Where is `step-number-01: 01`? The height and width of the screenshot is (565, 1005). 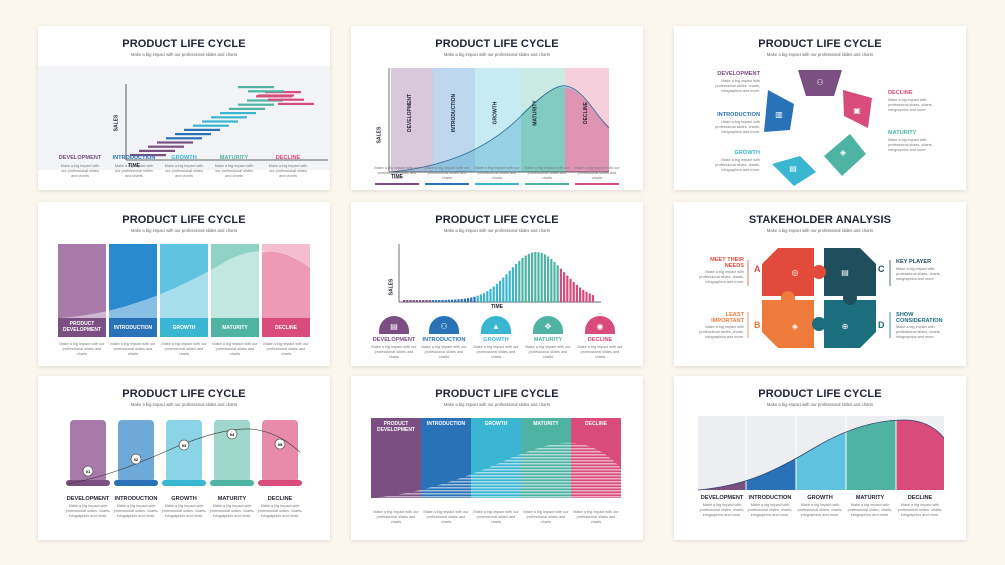 step-number-01: 01 is located at coordinates (88, 471).